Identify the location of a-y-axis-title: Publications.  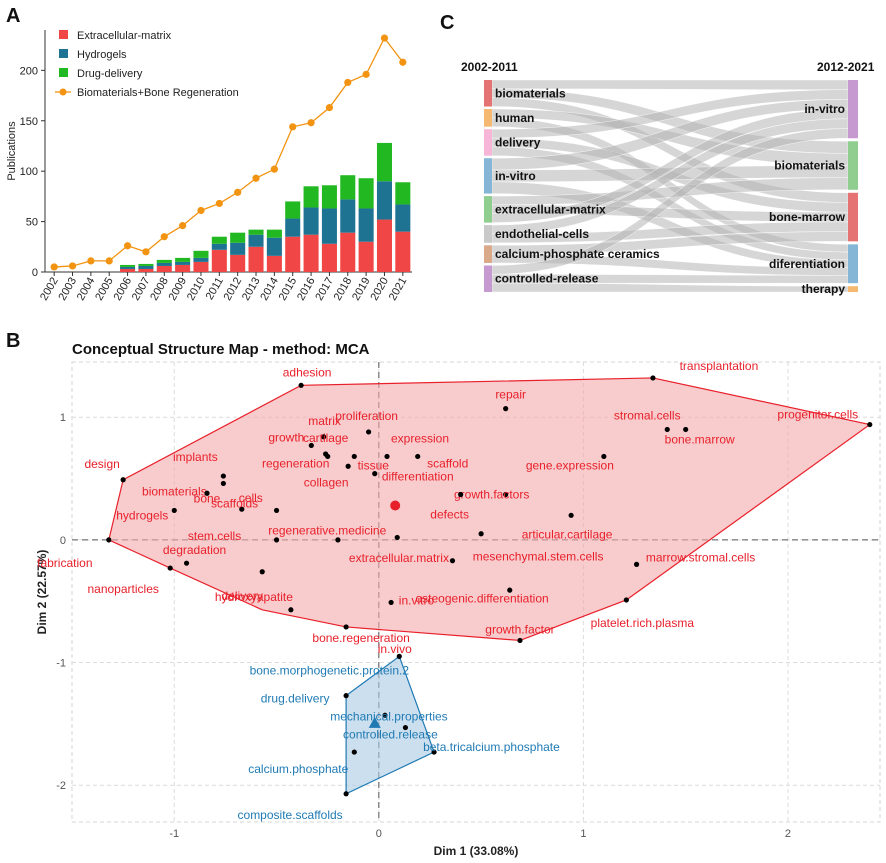
(12, 151).